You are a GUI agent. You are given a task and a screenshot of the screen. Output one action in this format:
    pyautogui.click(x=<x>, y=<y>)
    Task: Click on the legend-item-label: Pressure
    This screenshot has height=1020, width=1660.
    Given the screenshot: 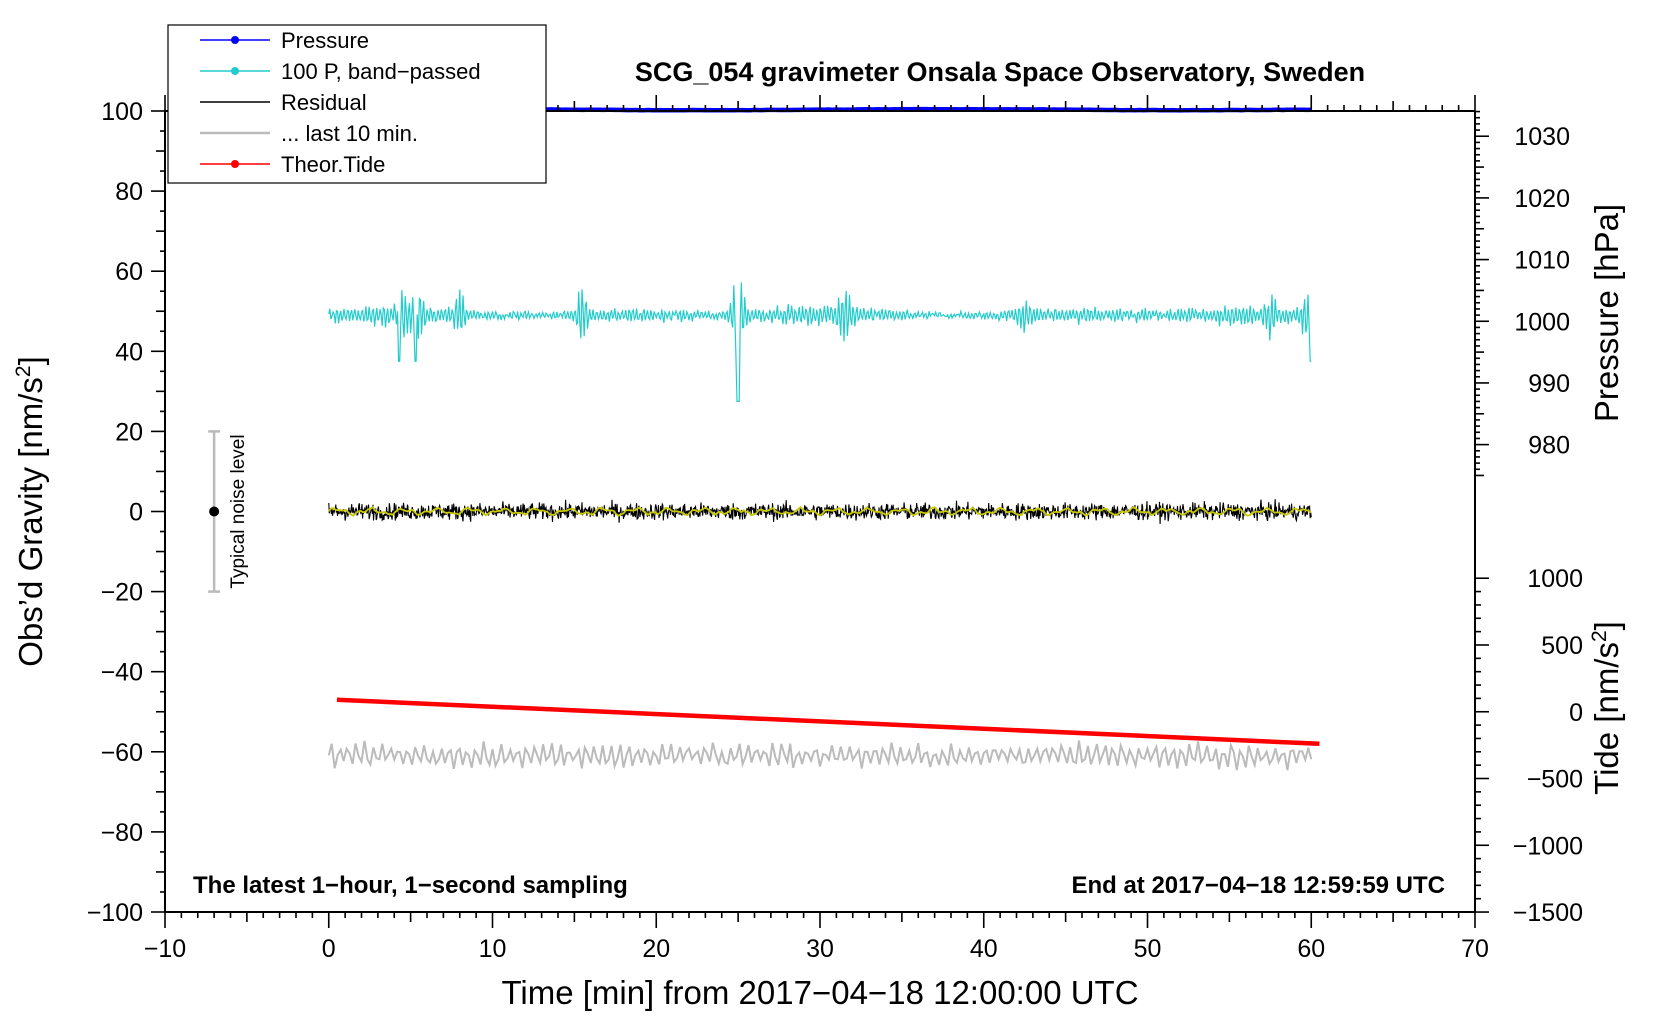 What is the action you would take?
    pyautogui.click(x=325, y=40)
    